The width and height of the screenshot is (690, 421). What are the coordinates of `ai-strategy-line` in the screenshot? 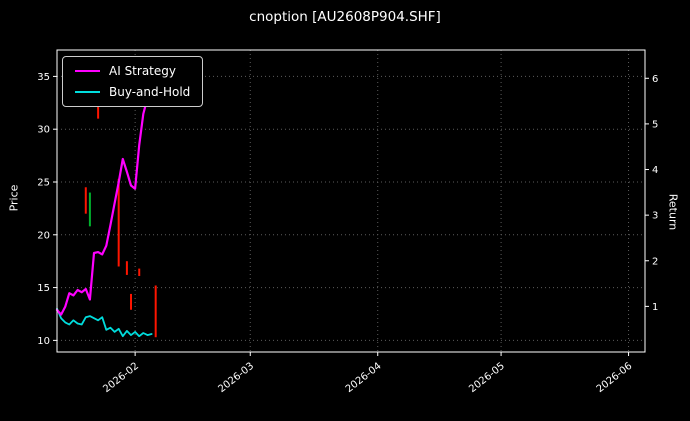 It's located at (104, 194).